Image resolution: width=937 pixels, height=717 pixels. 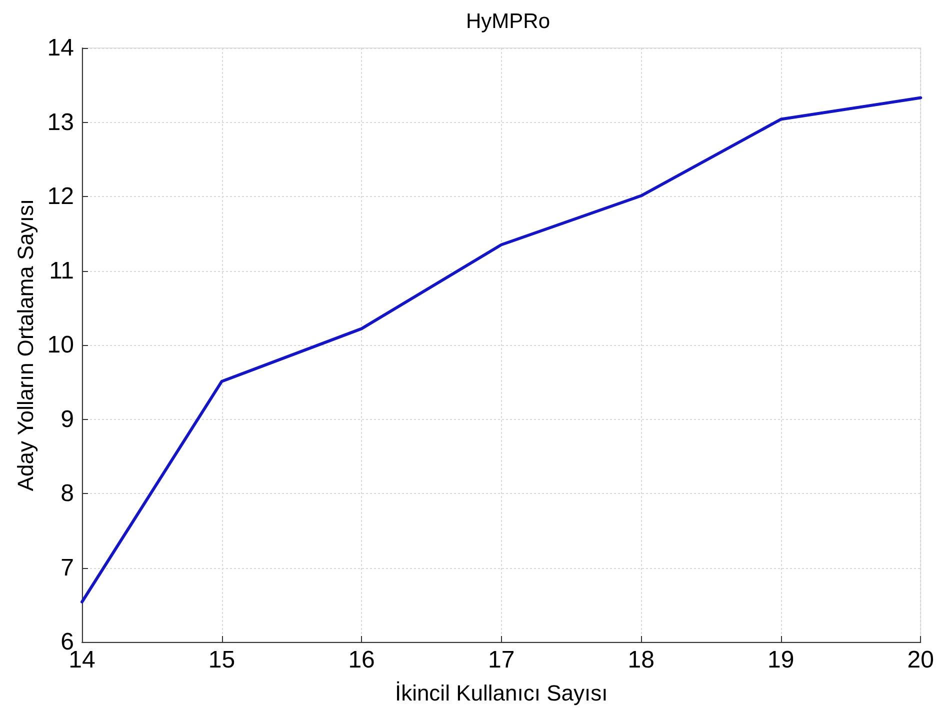 What do you see at coordinates (25, 345) in the screenshot?
I see `y-axis-title: Aday Yolların Ortalama Sayısı` at bounding box center [25, 345].